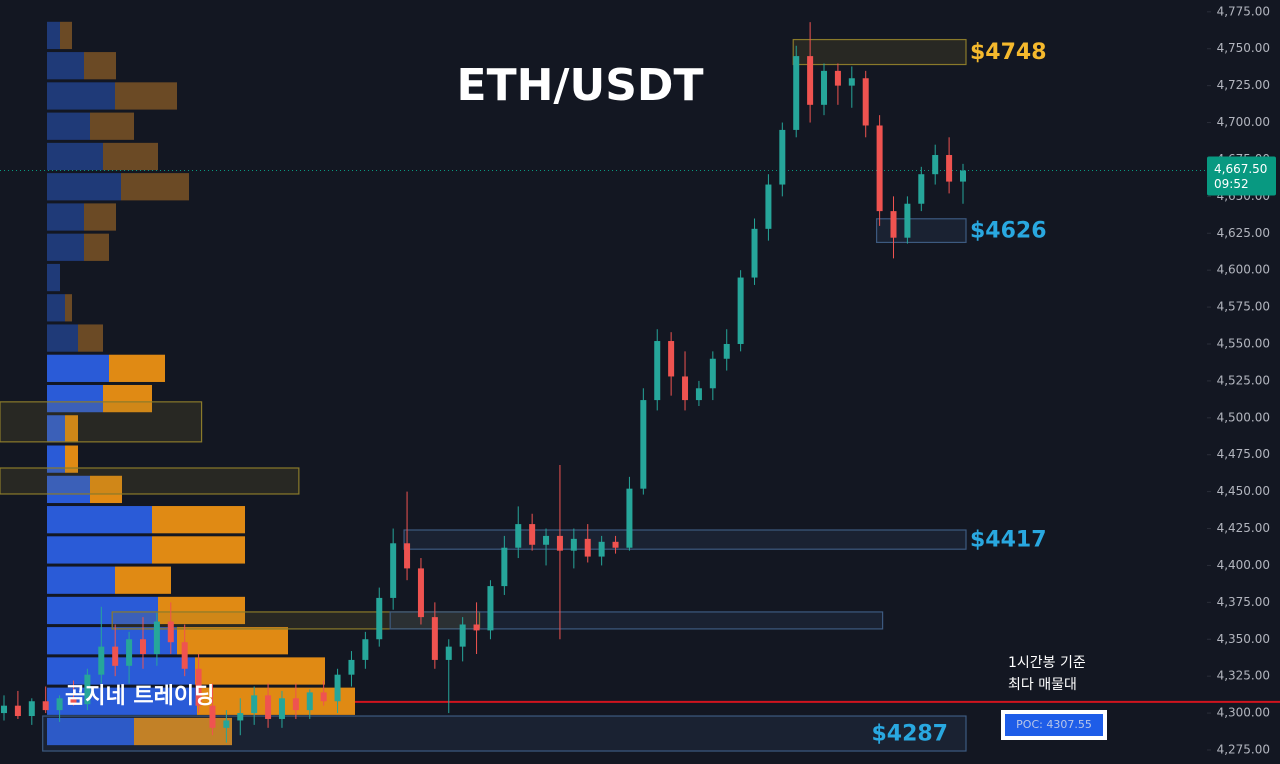  What do you see at coordinates (1243, 565) in the screenshot?
I see `y-tick-label: 4,400.00` at bounding box center [1243, 565].